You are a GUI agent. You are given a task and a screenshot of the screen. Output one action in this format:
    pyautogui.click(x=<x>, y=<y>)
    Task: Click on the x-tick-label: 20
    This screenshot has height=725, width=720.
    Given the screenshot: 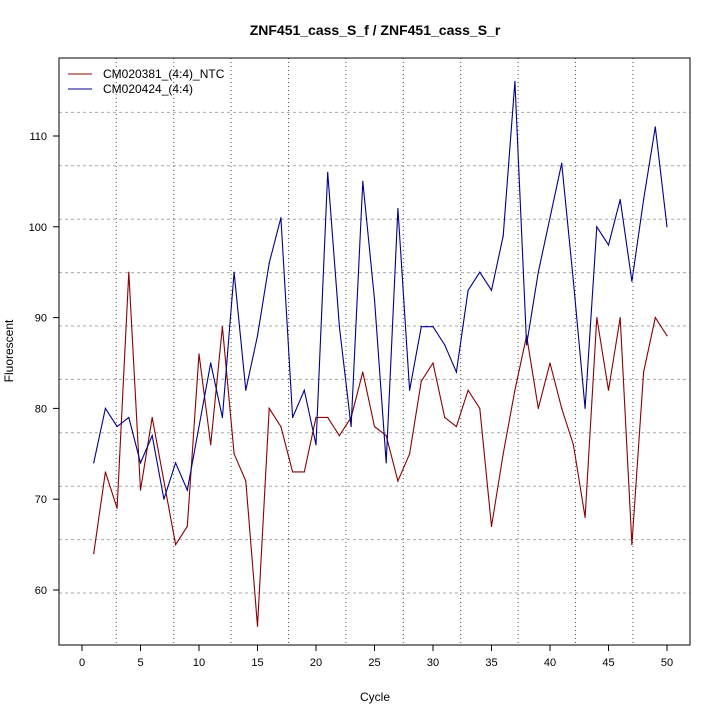 What is the action you would take?
    pyautogui.click(x=316, y=663)
    